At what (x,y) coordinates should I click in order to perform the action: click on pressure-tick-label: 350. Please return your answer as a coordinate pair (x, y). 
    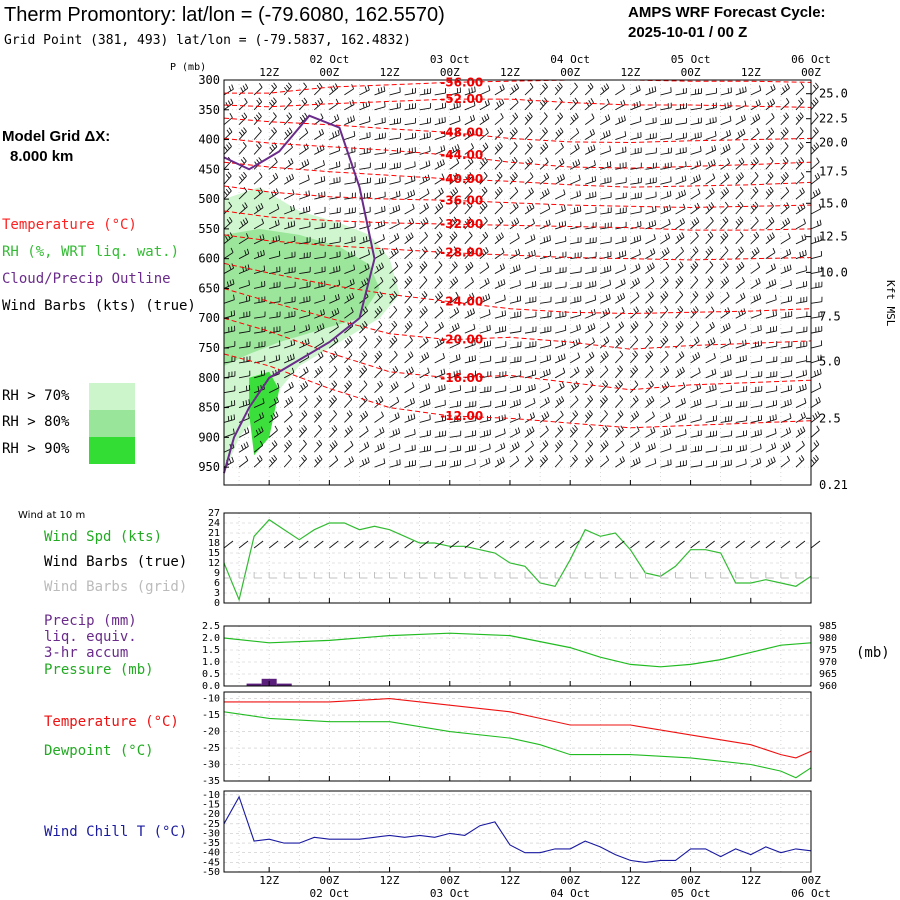
    Looking at the image, I should click on (209, 110).